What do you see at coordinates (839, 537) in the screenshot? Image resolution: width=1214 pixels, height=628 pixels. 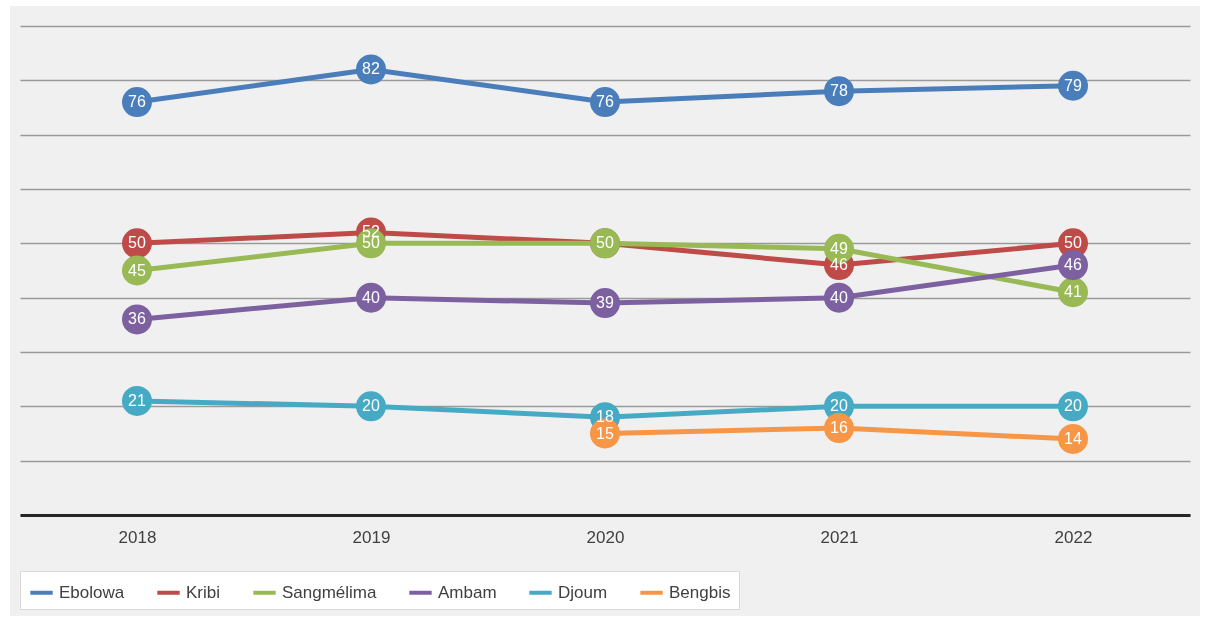 I see `x-tick-label: 2021` at bounding box center [839, 537].